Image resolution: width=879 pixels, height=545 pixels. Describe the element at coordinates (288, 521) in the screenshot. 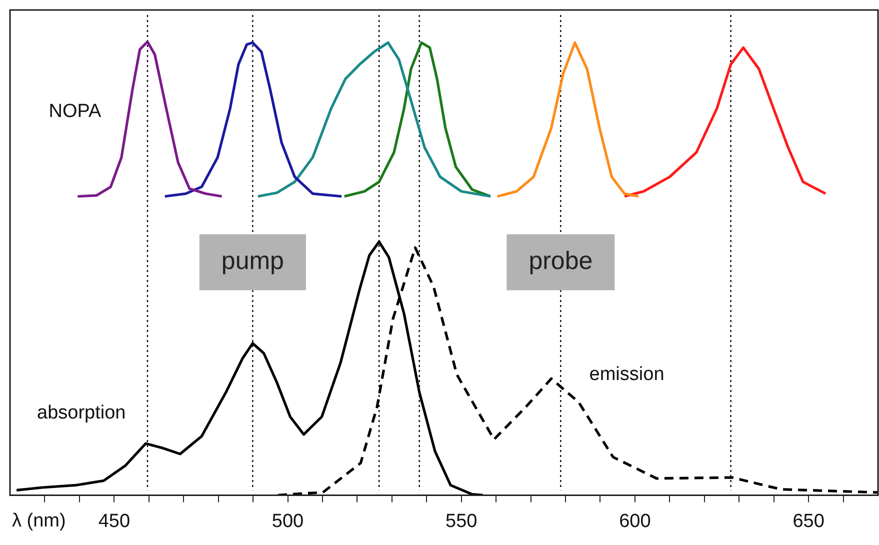

I see `x-tick-label: 500` at that location.